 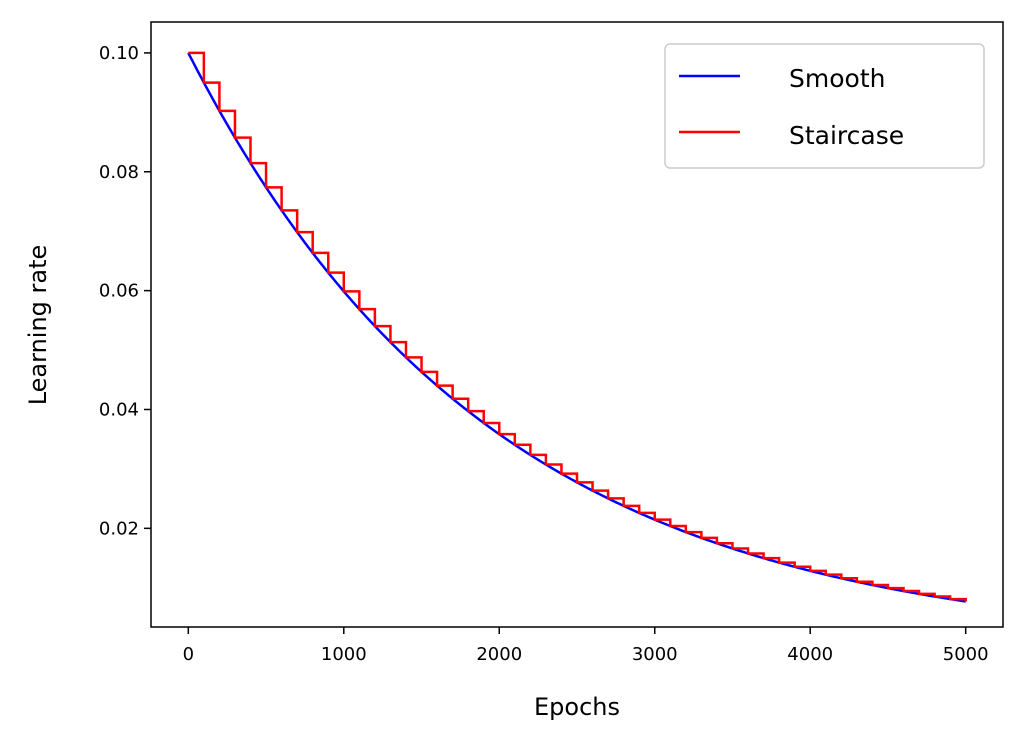 What do you see at coordinates (344, 654) in the screenshot?
I see `x-tick-label: 1000` at bounding box center [344, 654].